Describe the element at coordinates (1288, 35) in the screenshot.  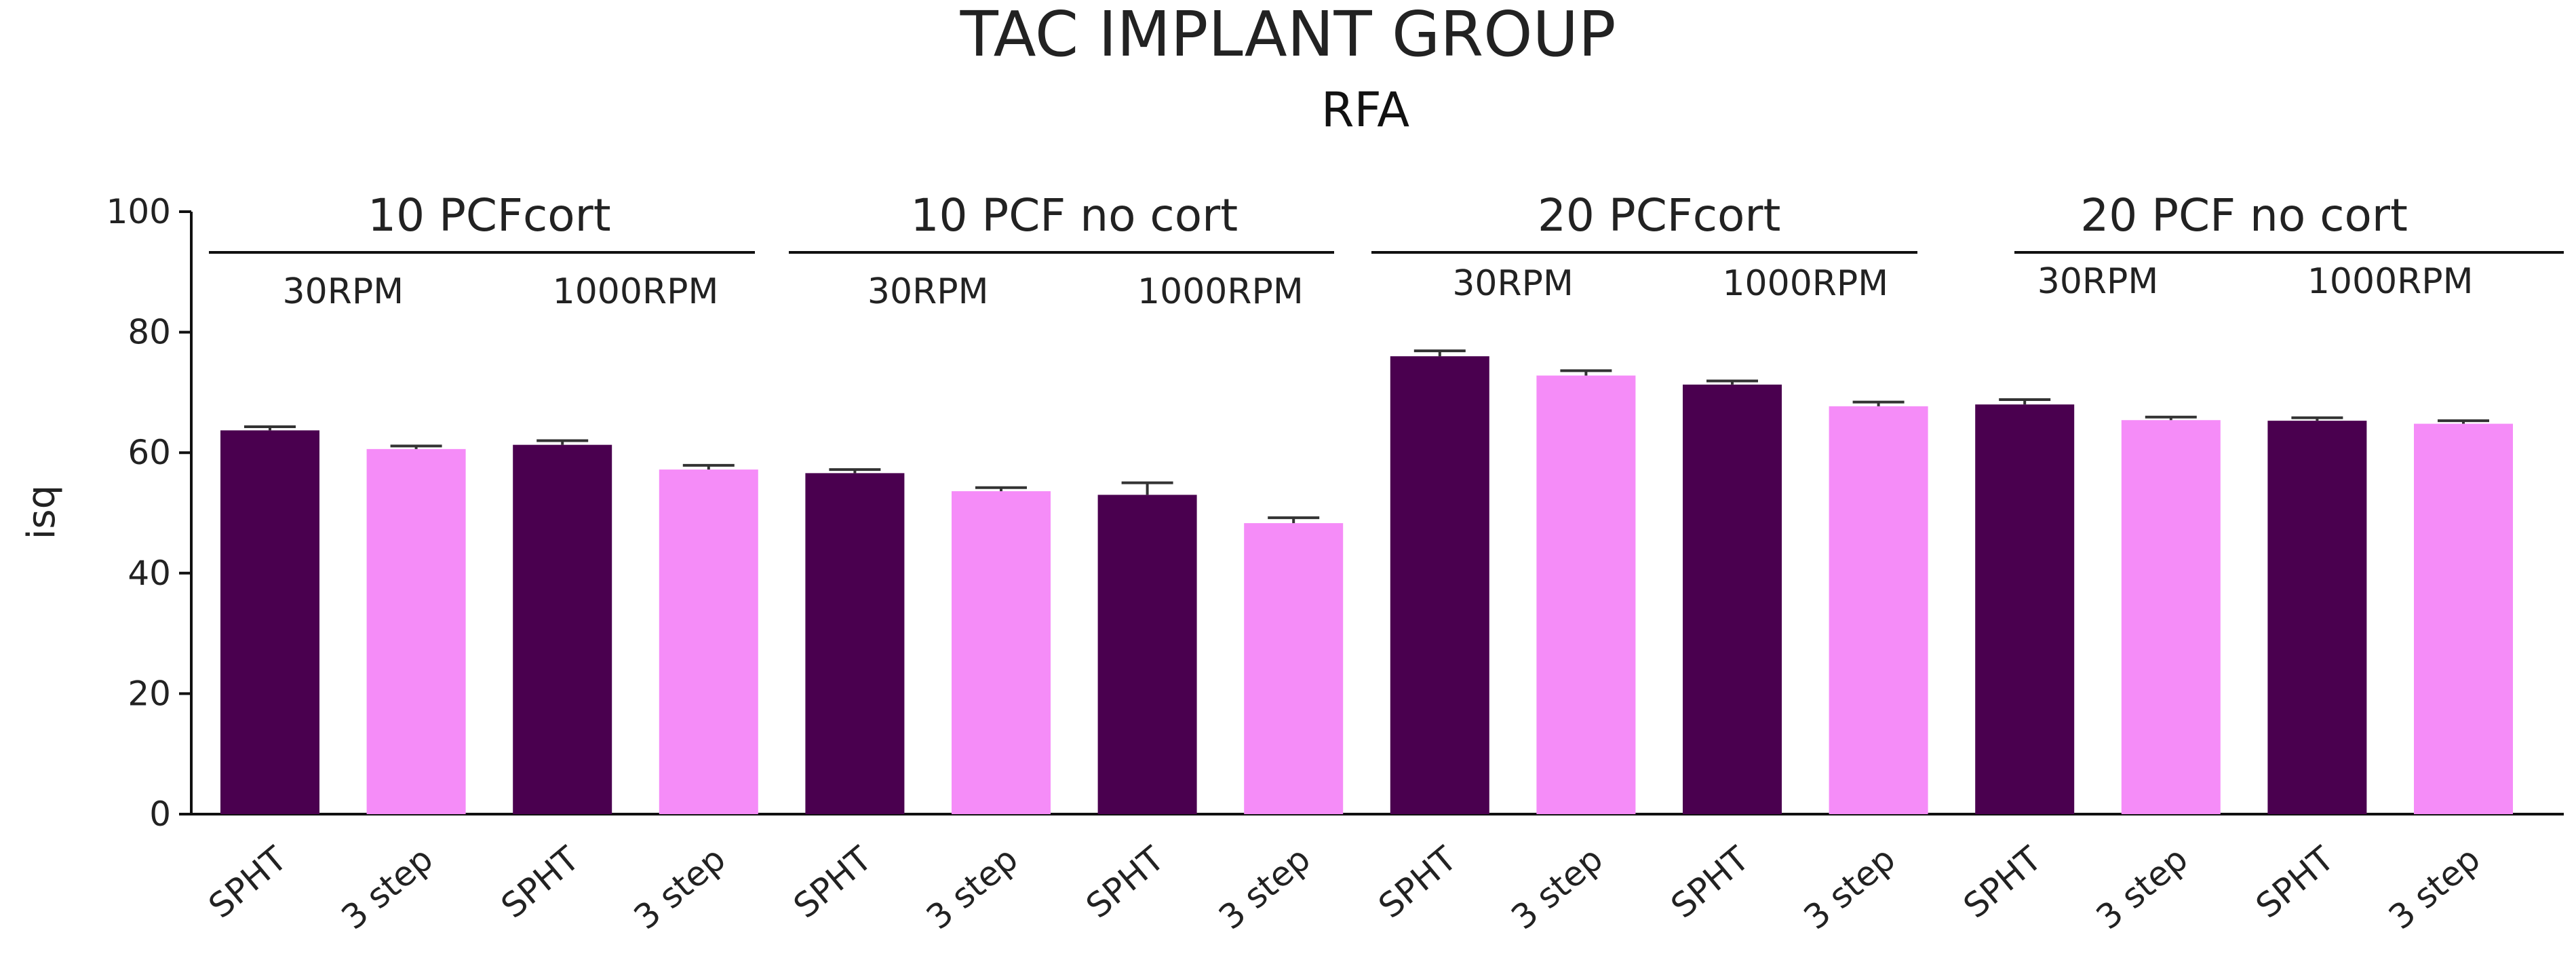
I see `chart-title: TAC IMPLANT GROUP` at that location.